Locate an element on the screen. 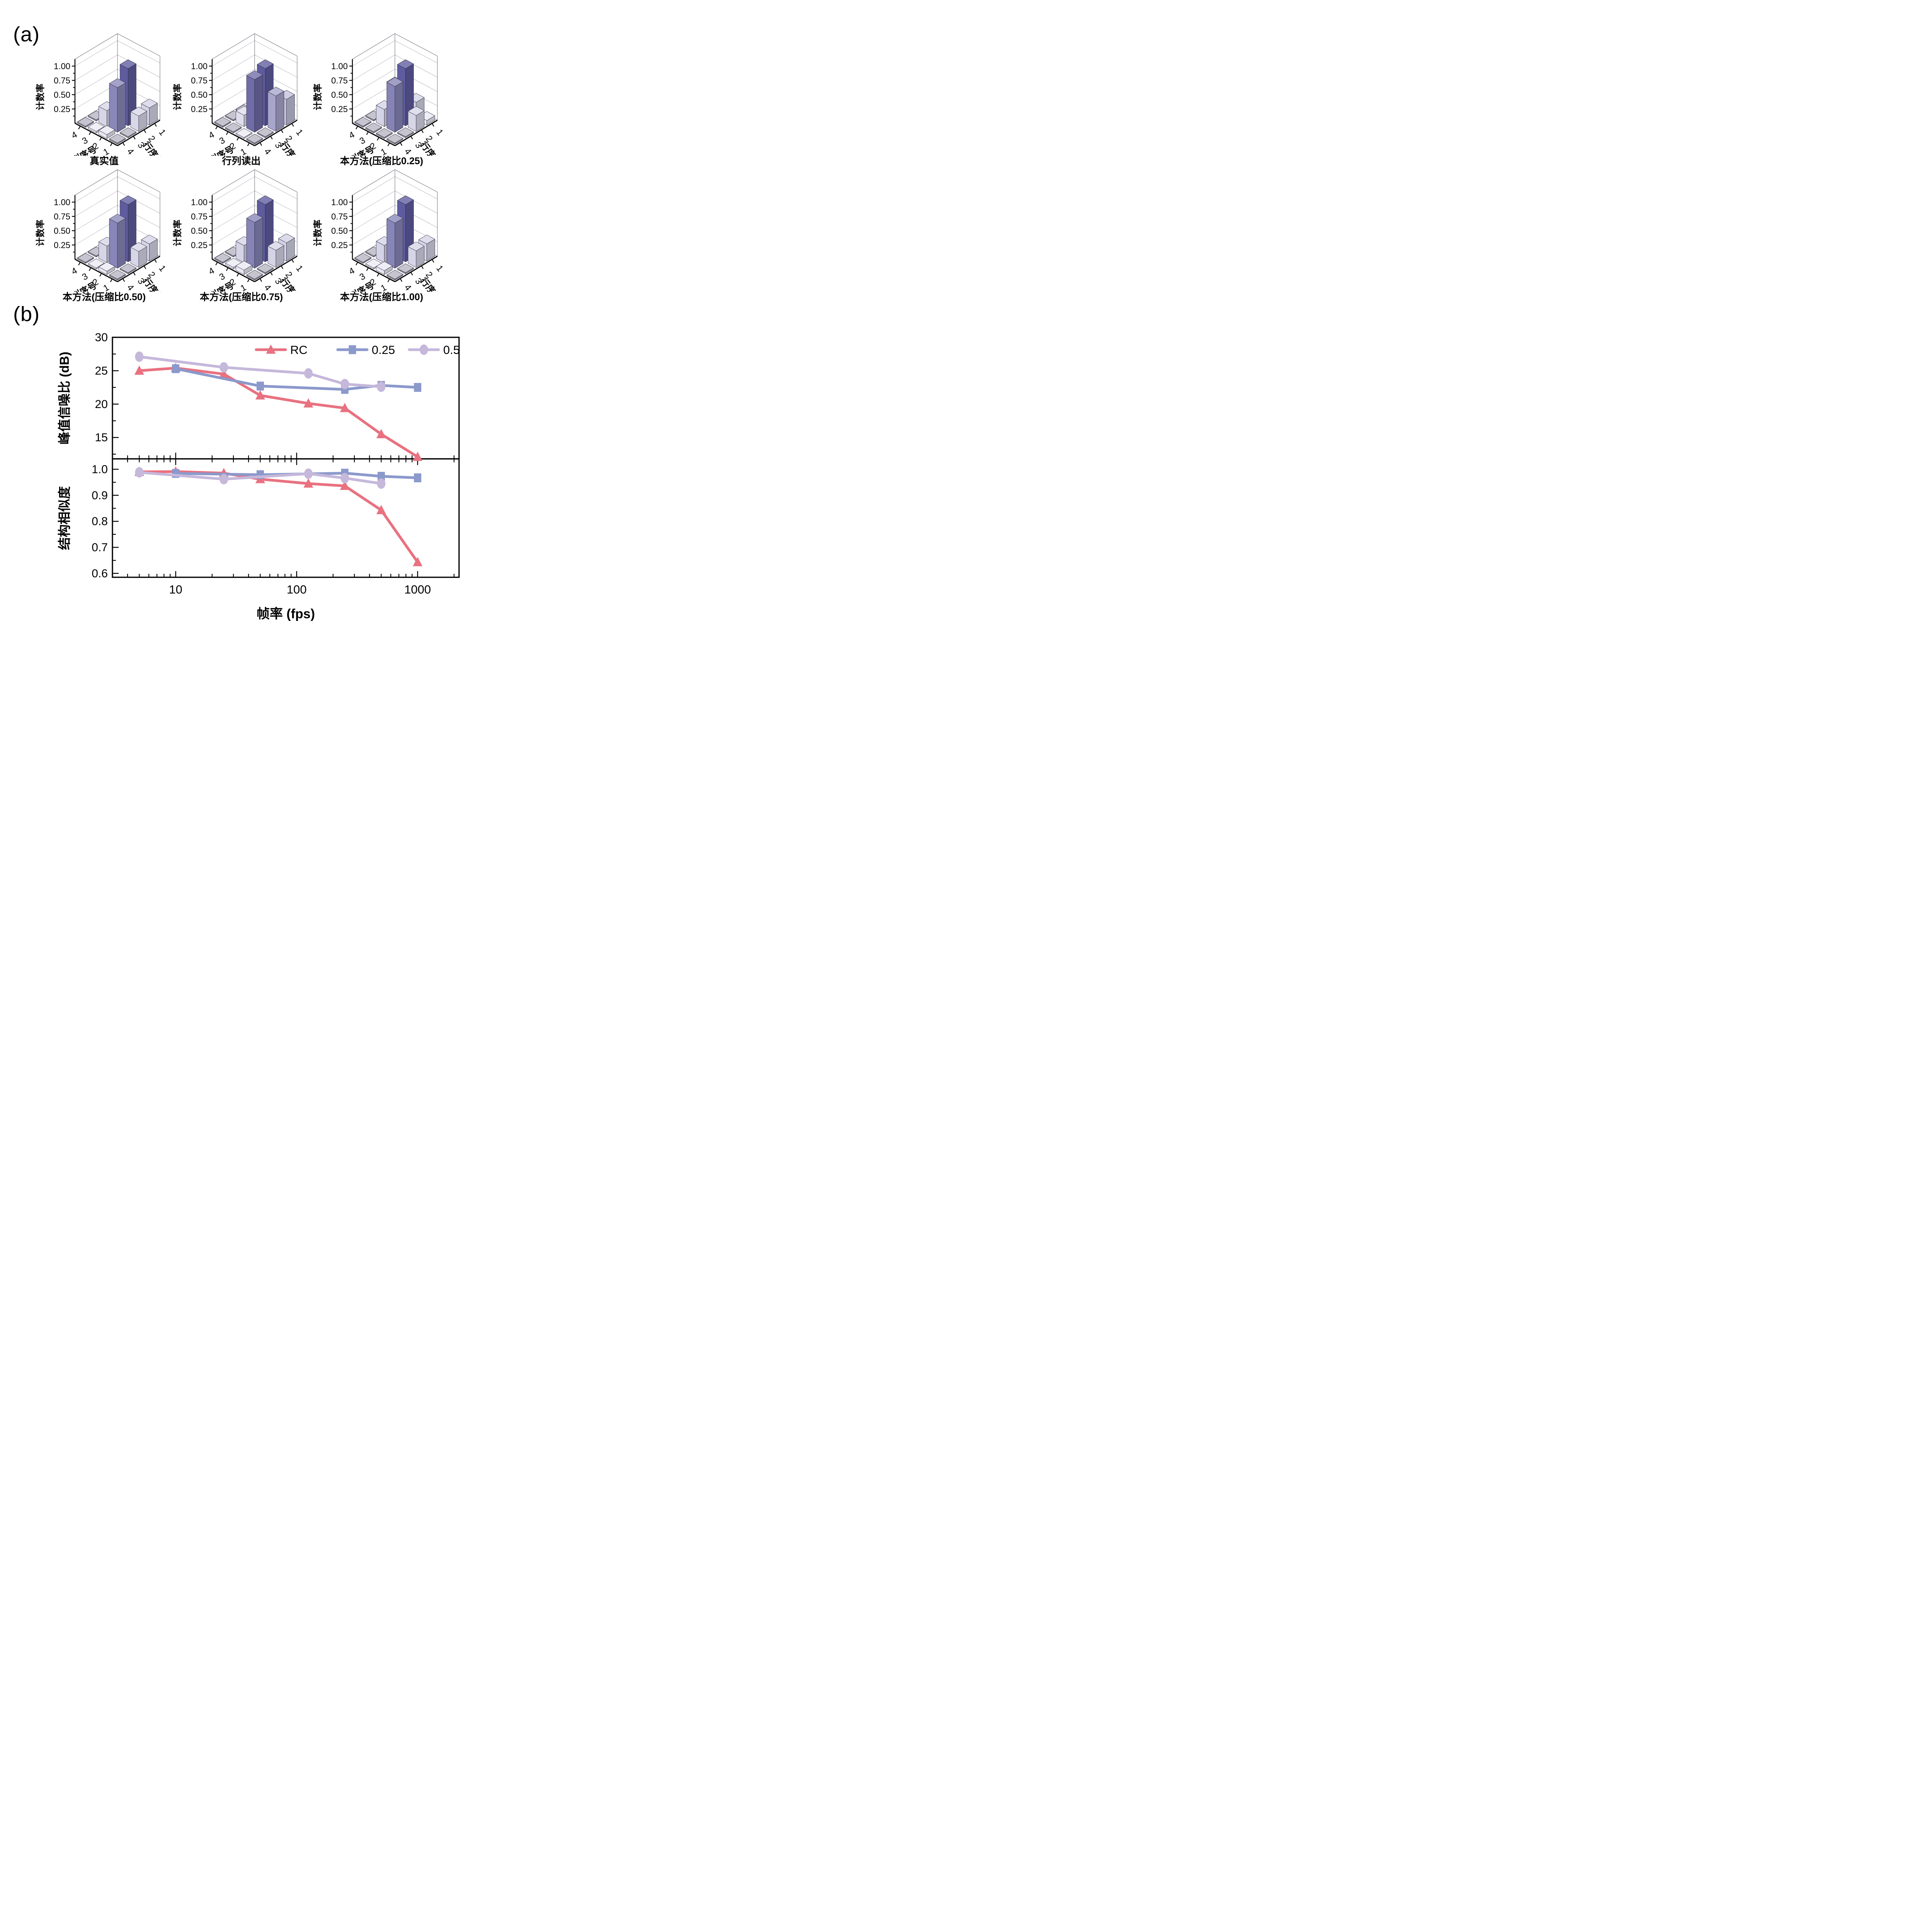 Image resolution: width=1932 pixels, height=1932 pixels. bar3d-subplot-ground-truth: 0.25 0.50 0.75 1.00 计数率 1 2 3 4 1 2 3 4 列序号 行序号 真实值 is located at coordinates (104, 100).